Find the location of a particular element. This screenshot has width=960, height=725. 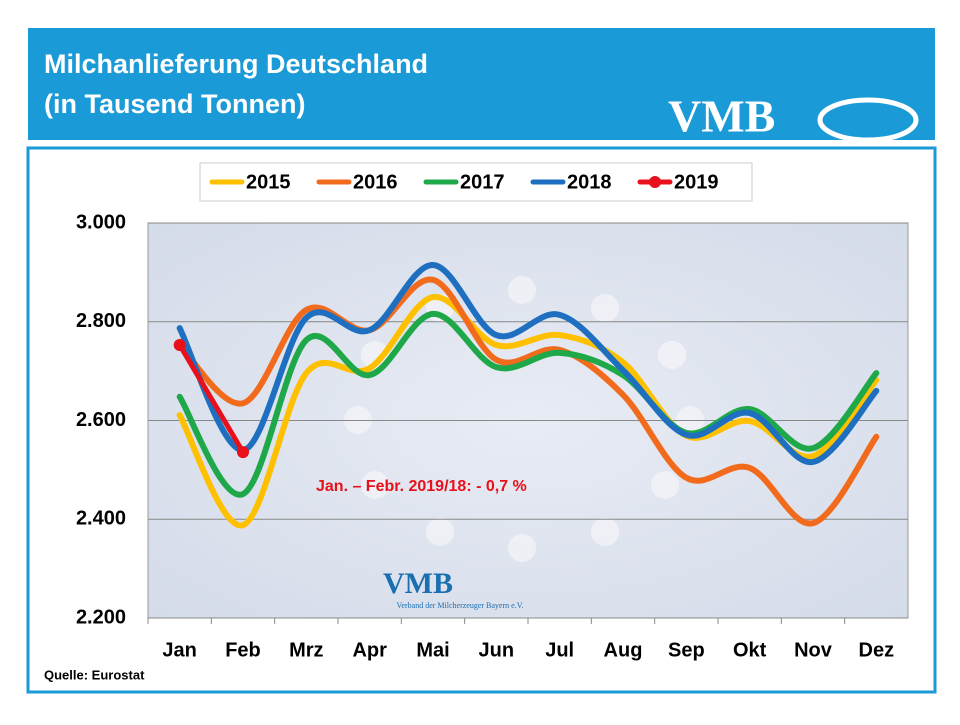

source: Quelle: Eurostat is located at coordinates (94, 674).